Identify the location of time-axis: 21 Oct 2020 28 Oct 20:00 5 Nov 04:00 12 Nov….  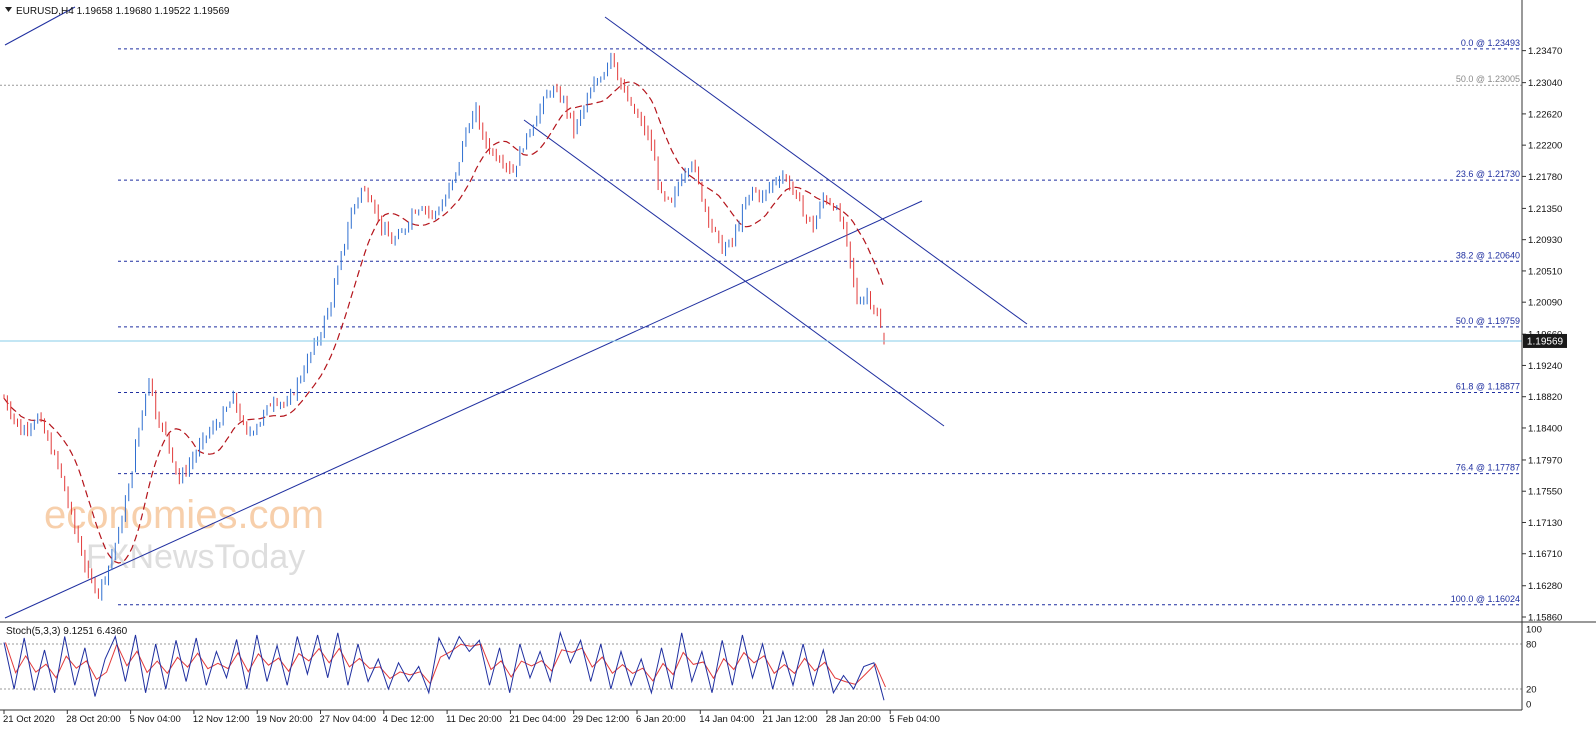
(471, 717).